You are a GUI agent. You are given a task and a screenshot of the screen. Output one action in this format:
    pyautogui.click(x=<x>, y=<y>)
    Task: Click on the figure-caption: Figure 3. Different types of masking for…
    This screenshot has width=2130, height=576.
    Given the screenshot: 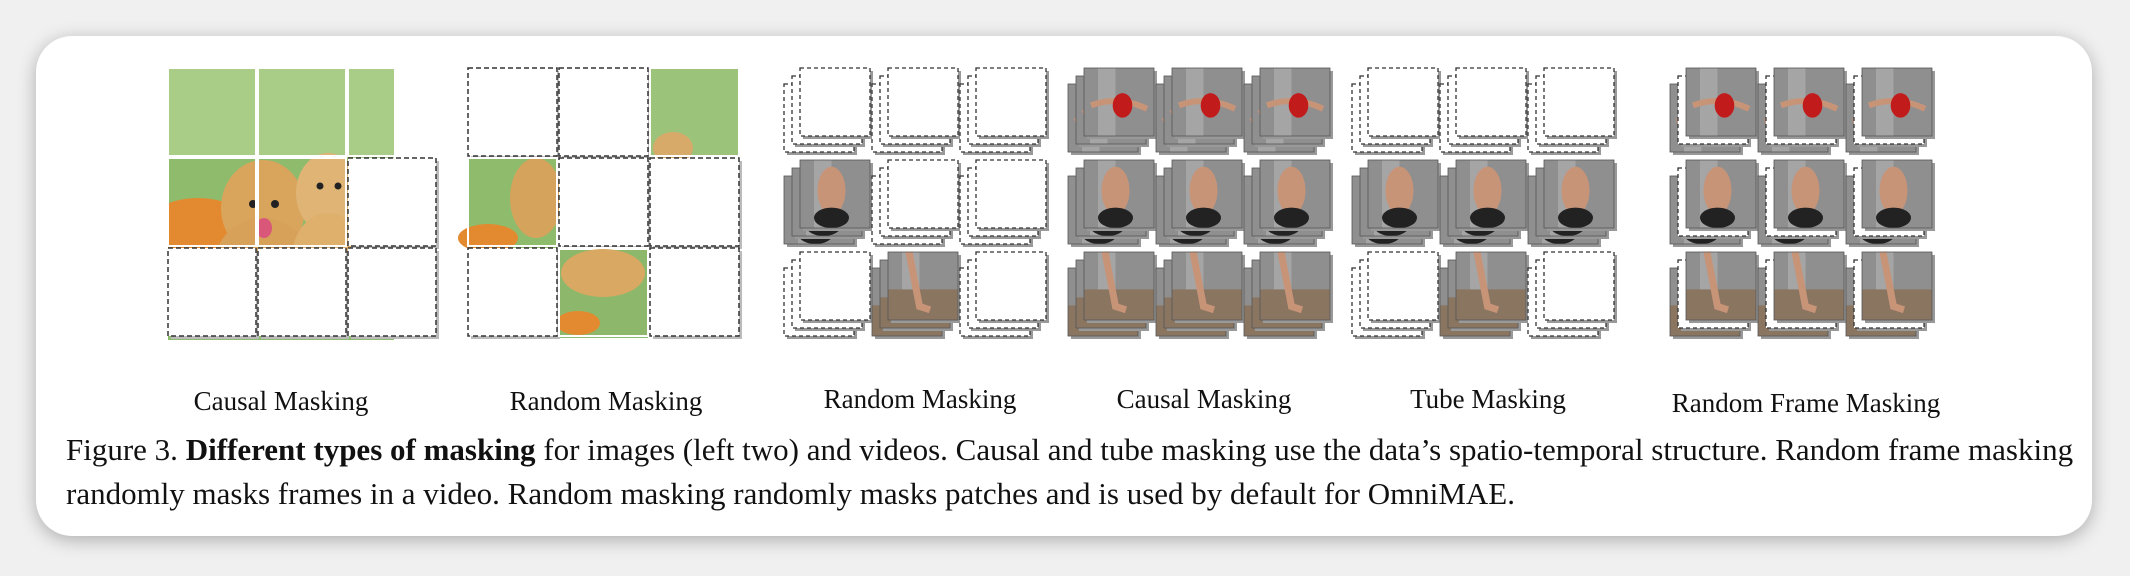 What is the action you would take?
    pyautogui.click(x=1071, y=472)
    